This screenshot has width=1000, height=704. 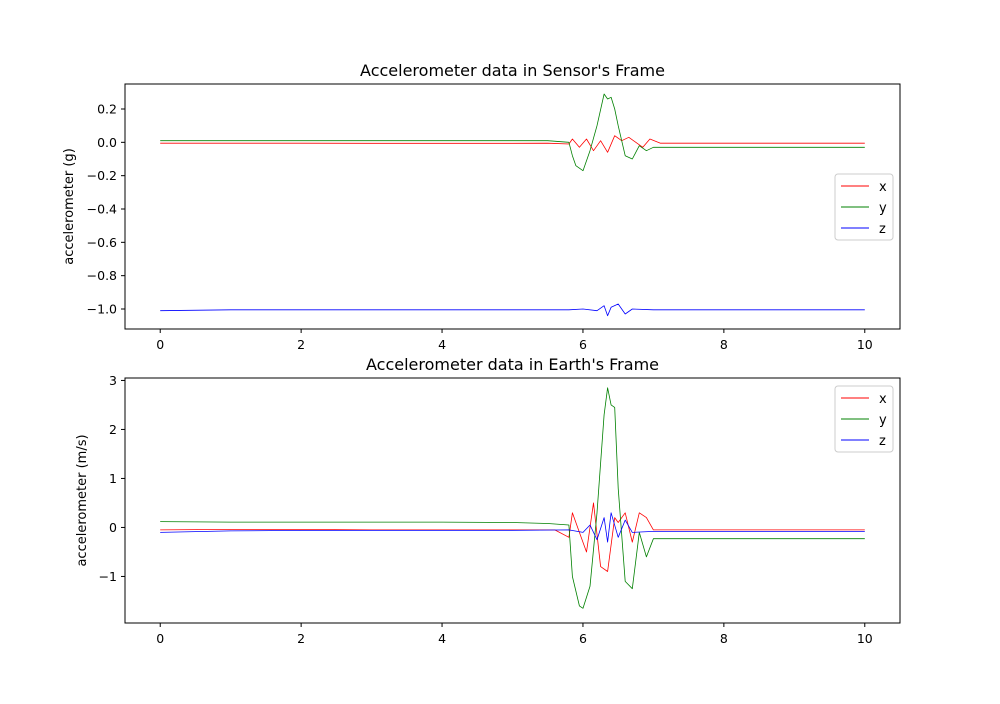 What do you see at coordinates (82, 500) in the screenshot?
I see `y-axis-label: accelerometer (m/s)` at bounding box center [82, 500].